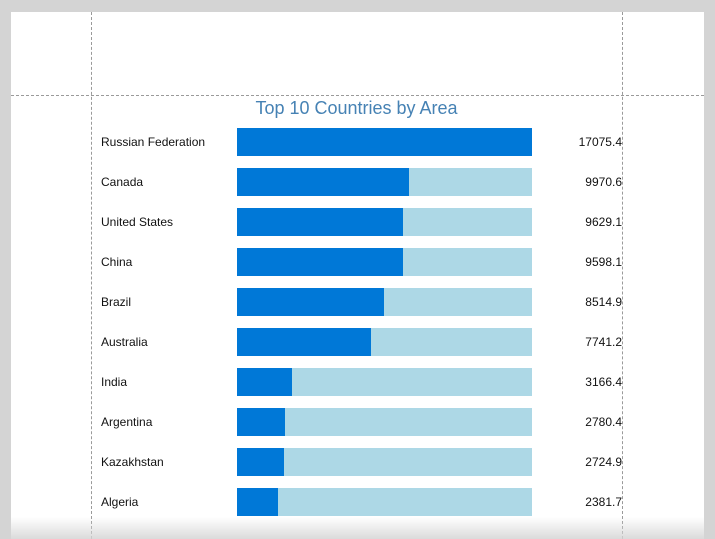 Image resolution: width=715 pixels, height=539 pixels. Describe the element at coordinates (603, 302) in the screenshot. I see `area-value: 8514.9` at that location.